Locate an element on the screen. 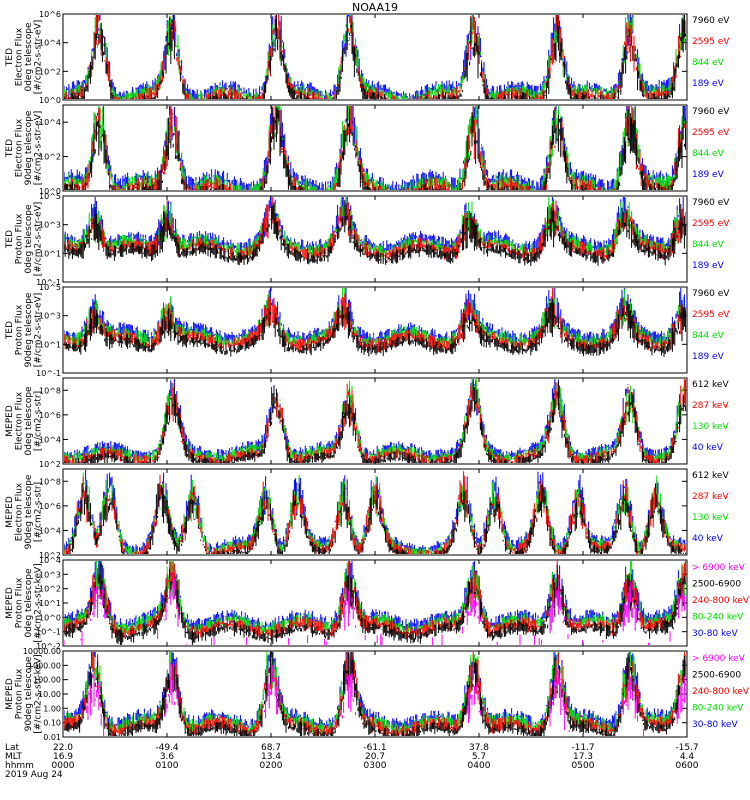 The width and height of the screenshot is (750, 800). y-axis-label-line: [#/cm2-s-str-eV] is located at coordinates (39, 330).